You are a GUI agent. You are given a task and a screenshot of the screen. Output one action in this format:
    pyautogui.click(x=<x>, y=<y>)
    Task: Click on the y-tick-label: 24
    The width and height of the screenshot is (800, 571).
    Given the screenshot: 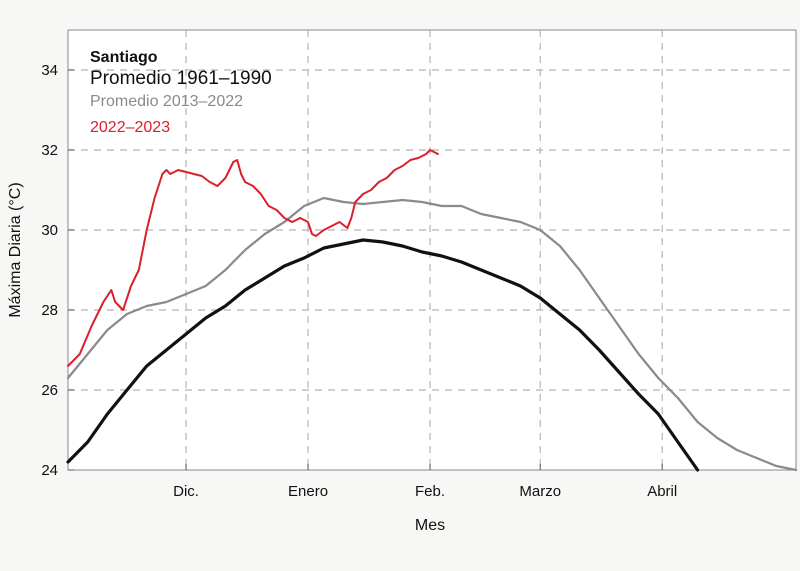 What is the action you would take?
    pyautogui.click(x=49, y=470)
    